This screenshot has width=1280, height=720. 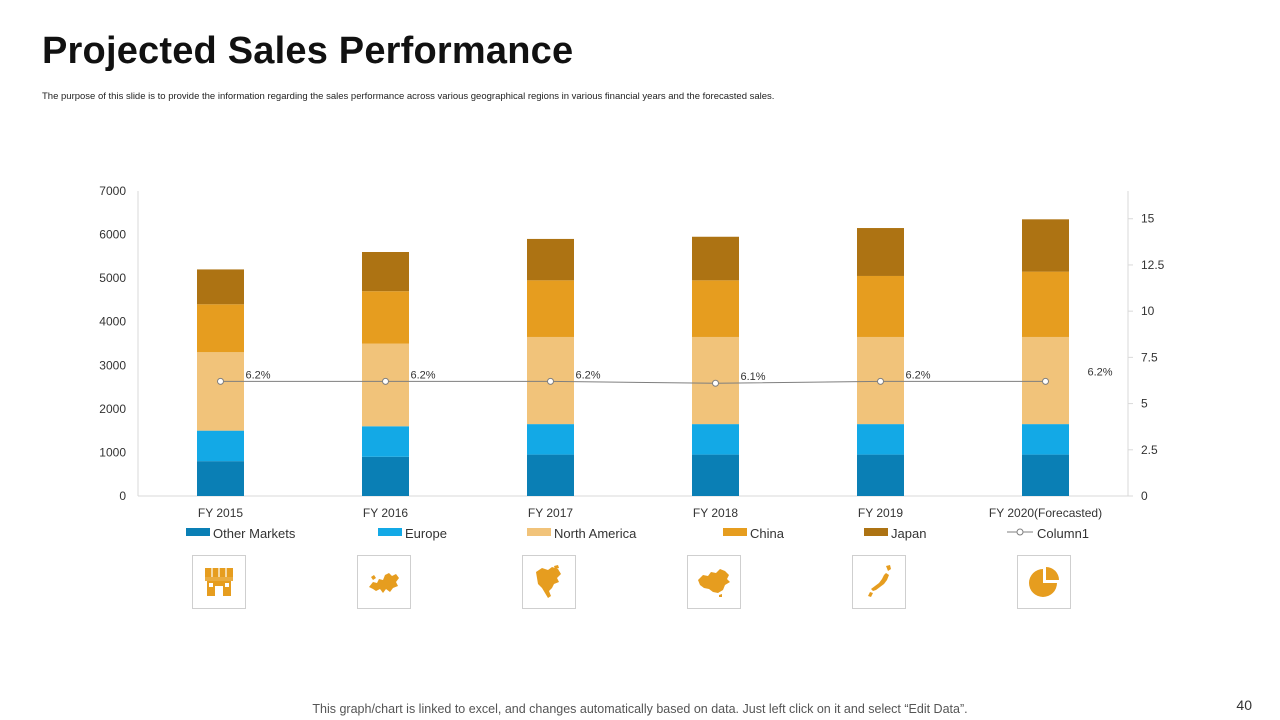 I want to click on china-map-icon-box, so click(x=714, y=582).